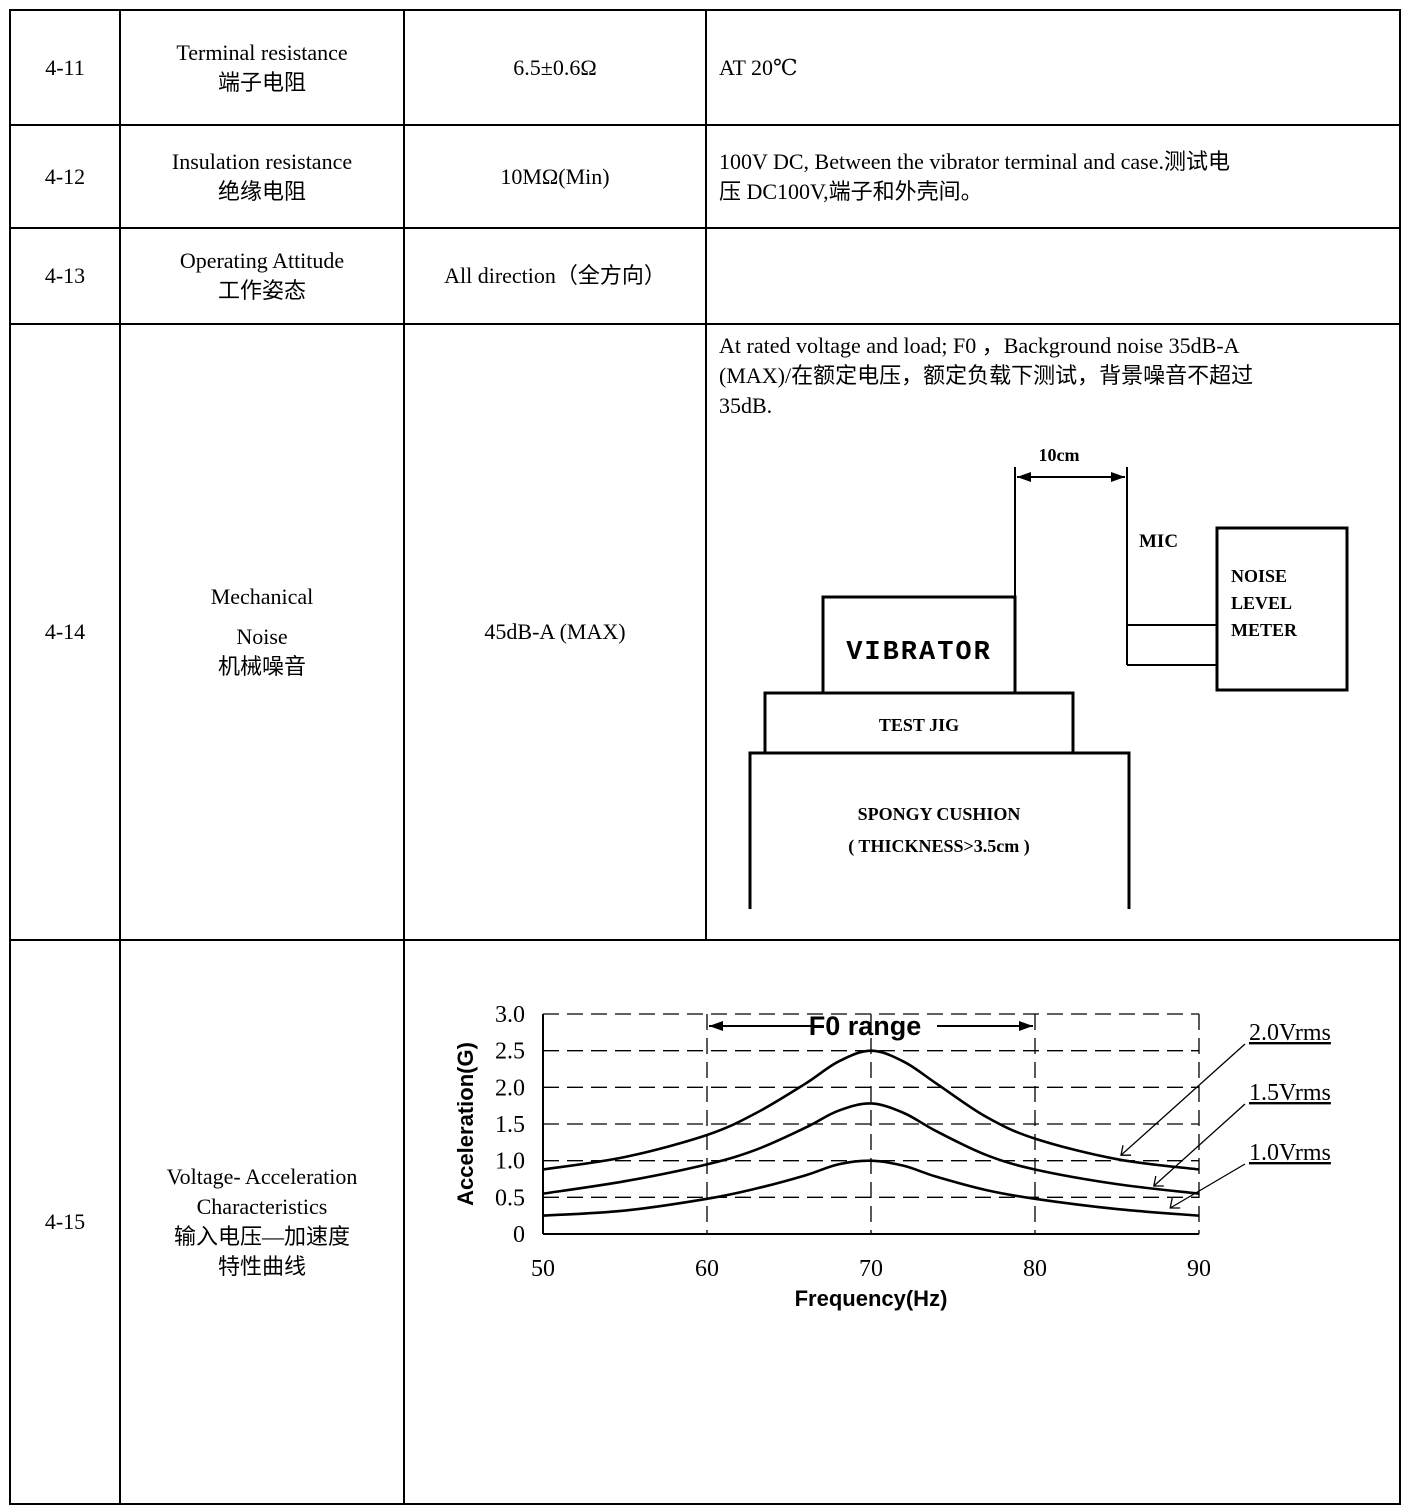 The image size is (1409, 1505). Describe the element at coordinates (262, 276) in the screenshot. I see `item-name: Operating Attitude 工作姿态` at that location.